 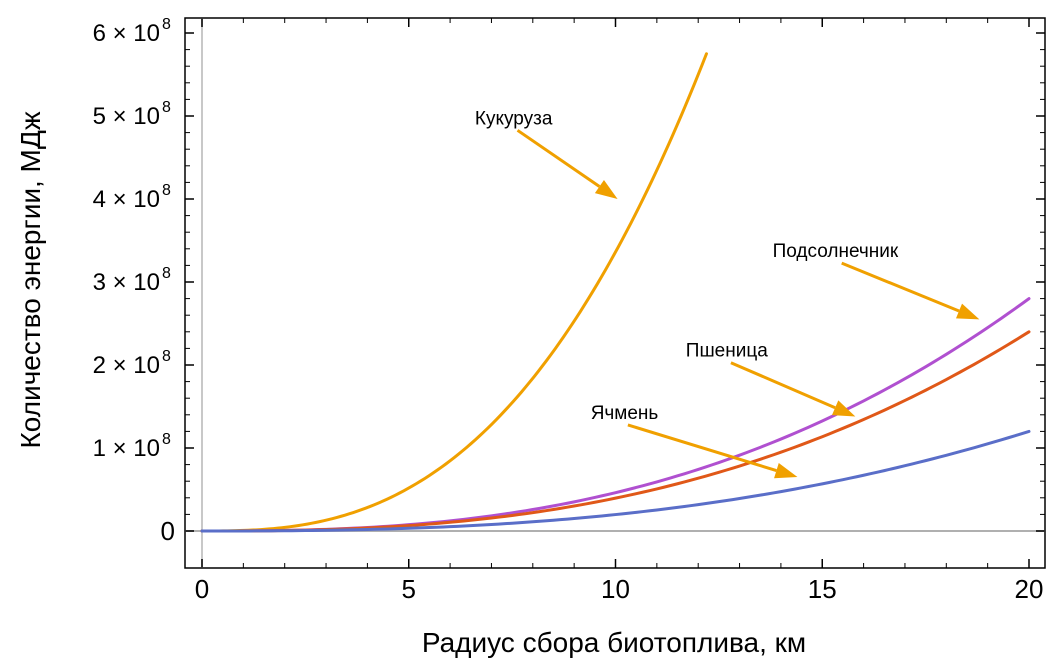 I want to click on y-tick-label: 1 × 10, so click(x=126, y=448).